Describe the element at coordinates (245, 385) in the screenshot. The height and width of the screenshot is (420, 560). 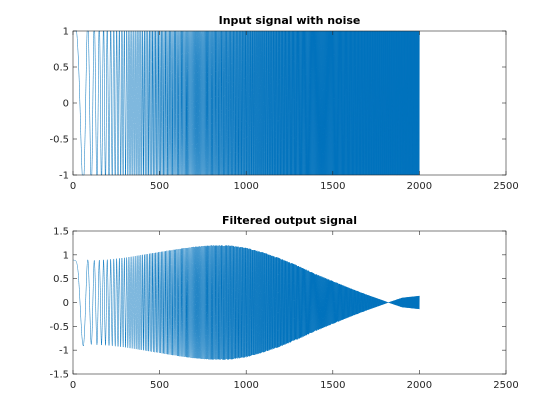
I see `filtered-xtick-label: 1000` at that location.